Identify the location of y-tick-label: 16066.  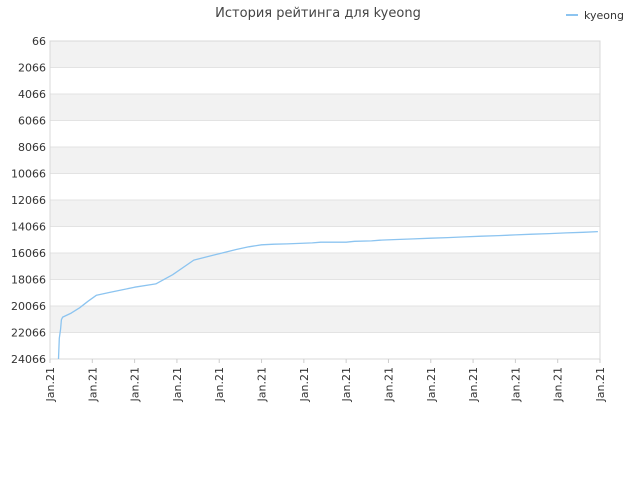
(28, 253).